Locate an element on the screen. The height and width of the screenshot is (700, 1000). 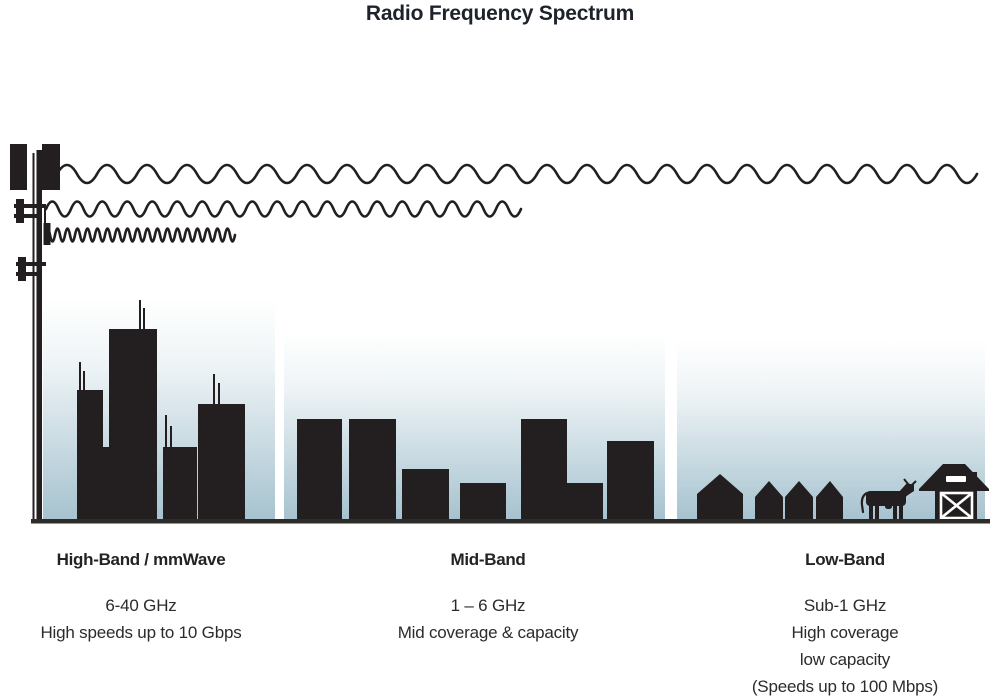
barn-loft-window is located at coordinates (956, 479).